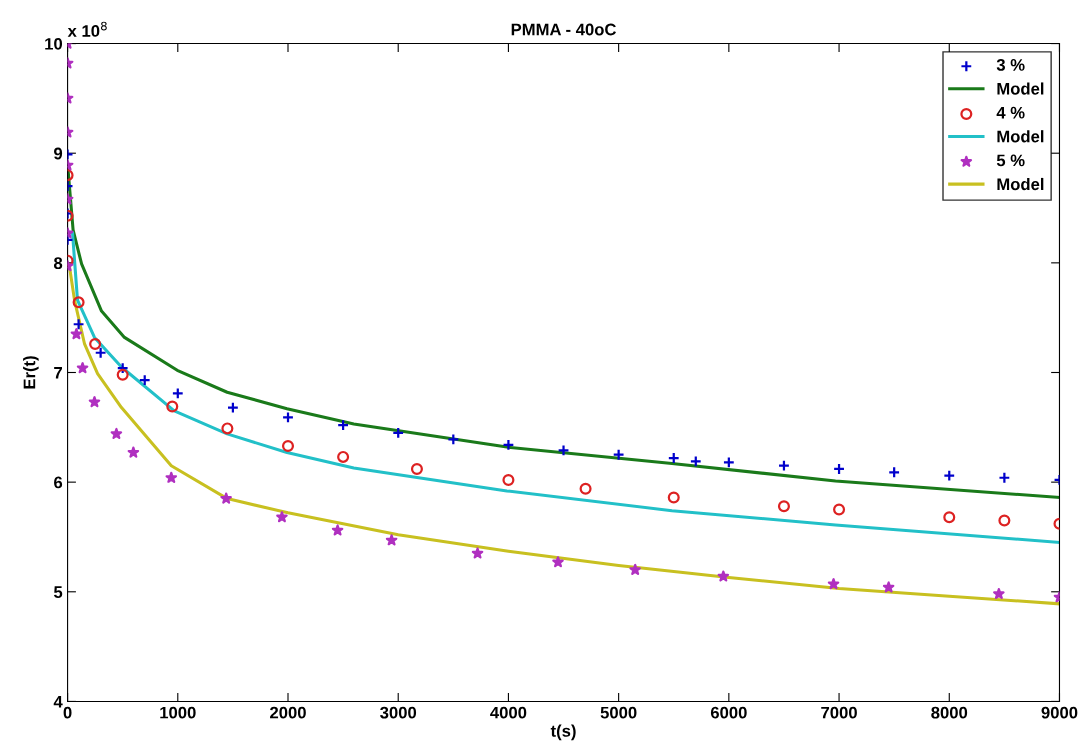 The width and height of the screenshot is (1090, 751). Describe the element at coordinates (58, 263) in the screenshot. I see `y-tick-label: 8` at that location.